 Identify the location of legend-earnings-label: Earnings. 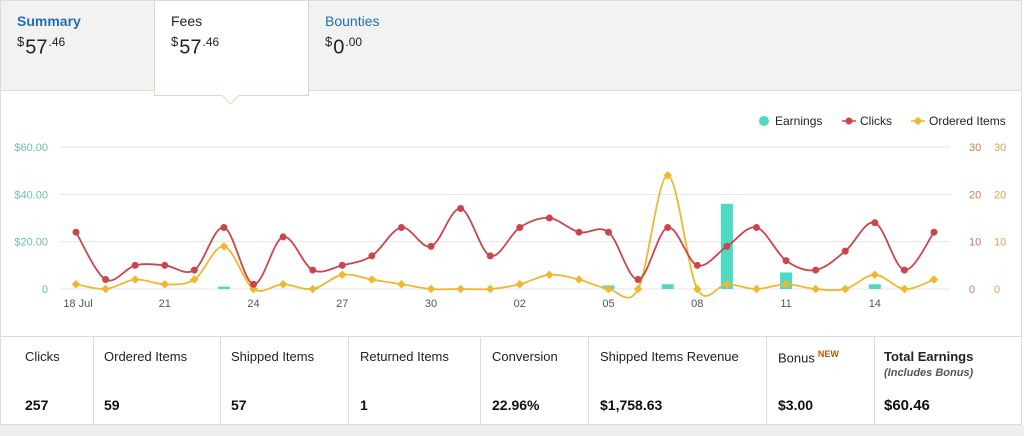
(798, 121).